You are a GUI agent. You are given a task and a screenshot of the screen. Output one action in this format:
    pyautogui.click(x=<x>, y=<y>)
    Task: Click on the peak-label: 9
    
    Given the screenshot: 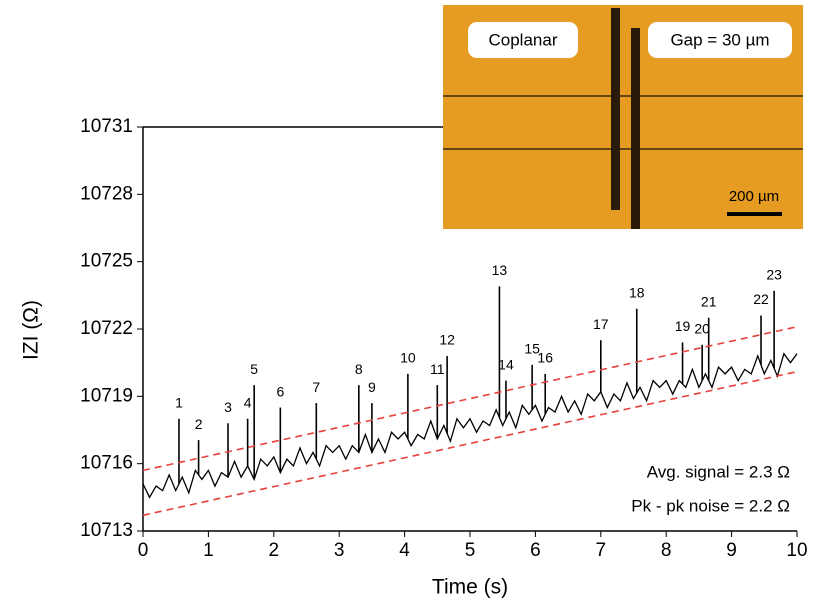 What is the action you would take?
    pyautogui.click(x=372, y=387)
    